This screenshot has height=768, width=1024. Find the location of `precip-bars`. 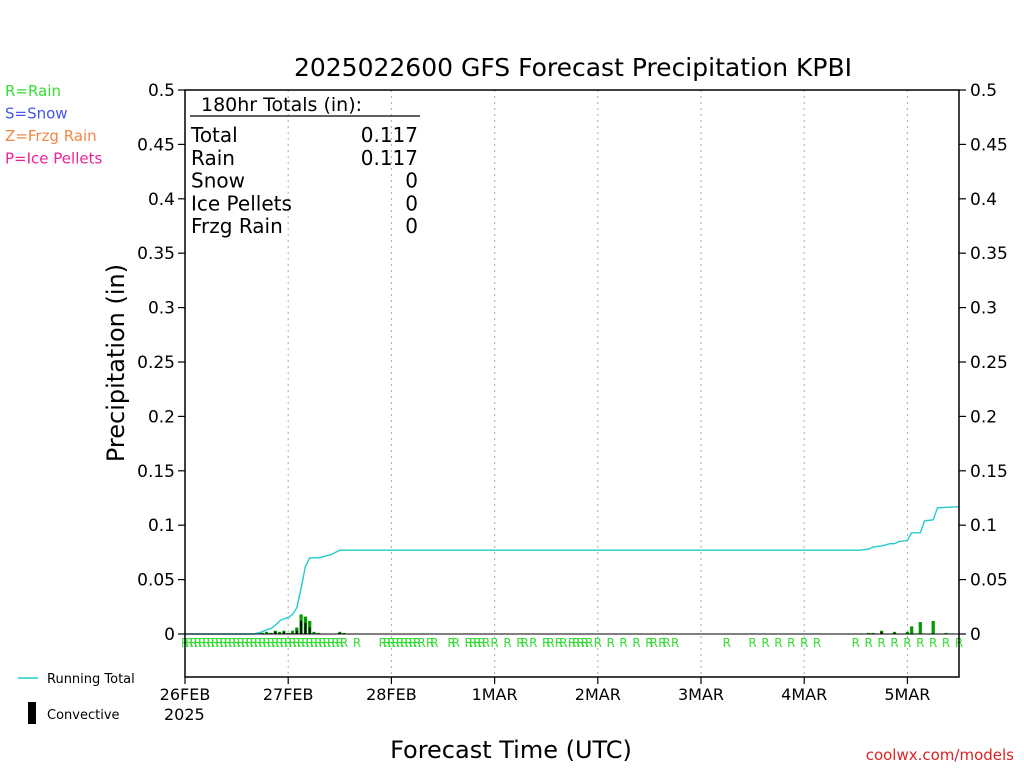

precip-bars is located at coordinates (602, 624).